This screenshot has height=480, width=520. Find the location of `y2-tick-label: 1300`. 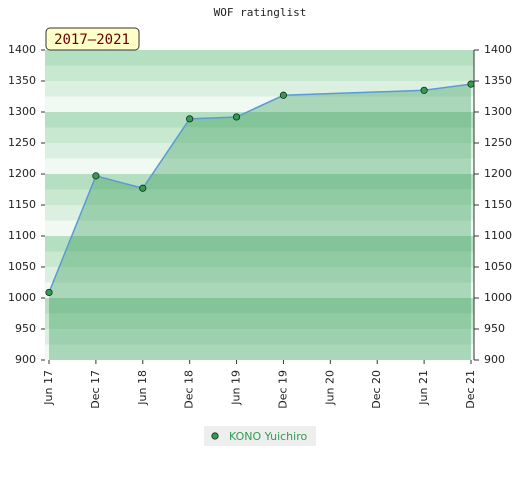

y2-tick-label: 1300 is located at coordinates (498, 111).